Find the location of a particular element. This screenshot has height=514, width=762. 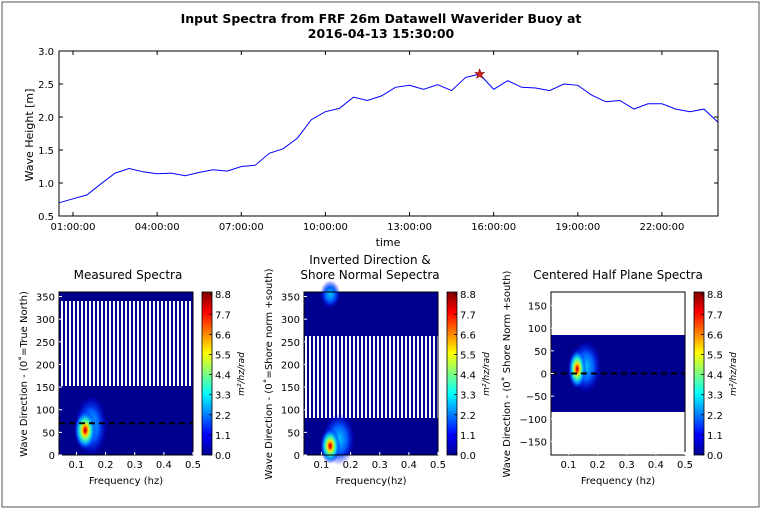

measured-spectra-peak-energy is located at coordinates (85, 430).